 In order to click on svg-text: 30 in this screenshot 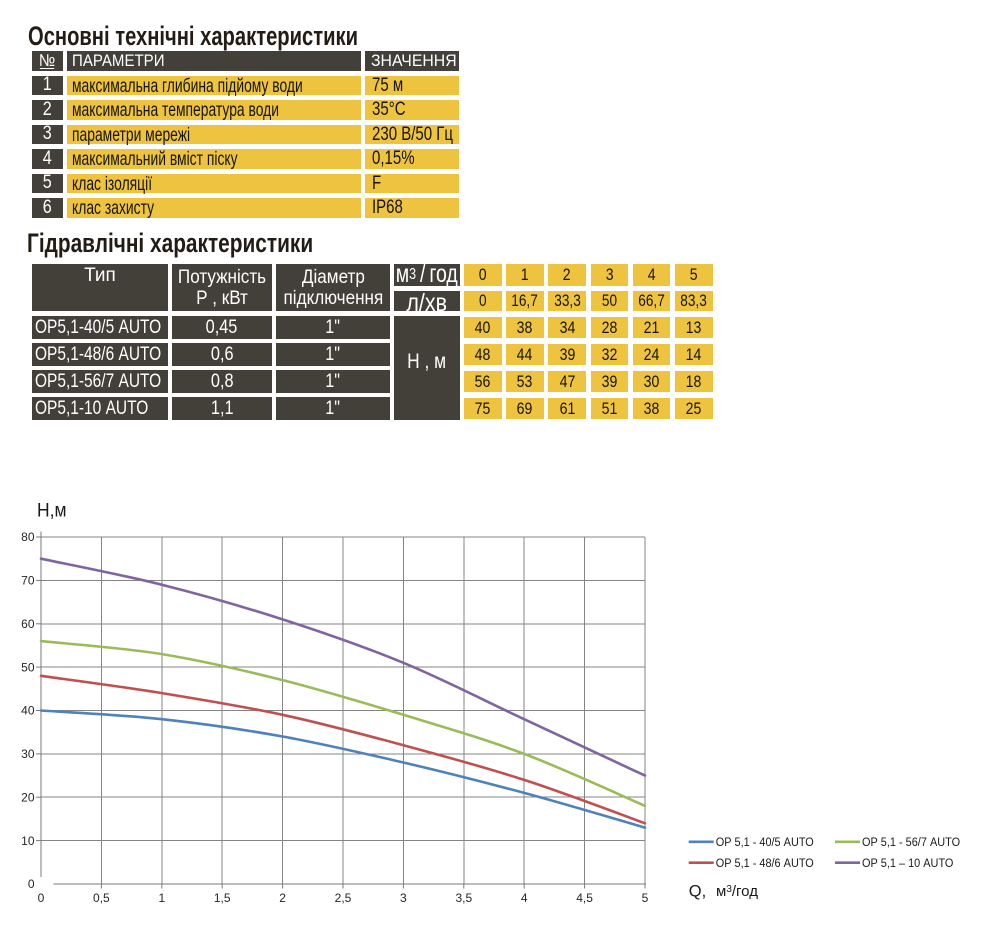, I will do `click(28, 754)`.